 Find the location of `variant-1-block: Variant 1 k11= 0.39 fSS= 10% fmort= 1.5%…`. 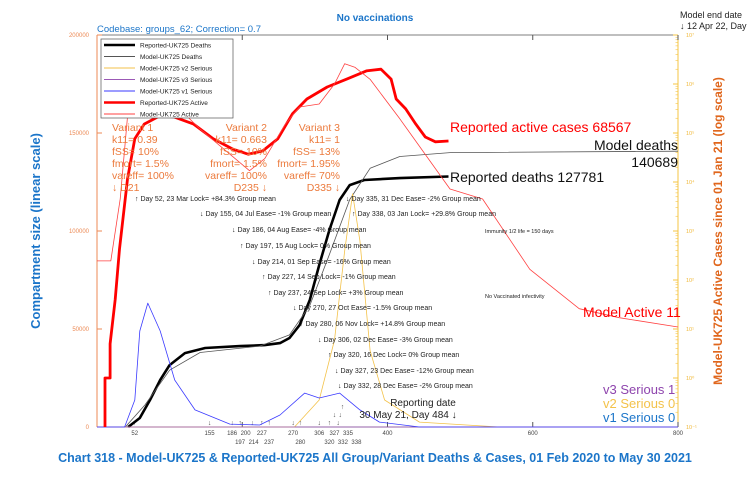

variant-1-block: Variant 1 k11= 0.39 fSS= 10% fmort= 1.5%… is located at coordinates (143, 158).